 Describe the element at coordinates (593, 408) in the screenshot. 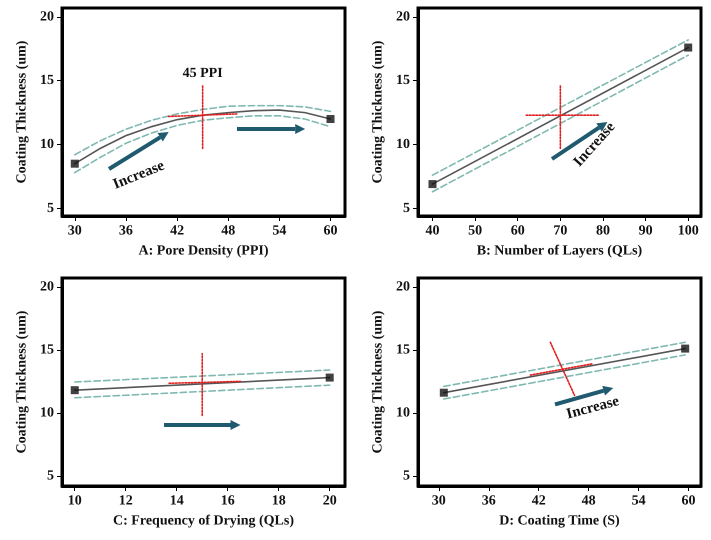

I see `annotation: Increase` at that location.